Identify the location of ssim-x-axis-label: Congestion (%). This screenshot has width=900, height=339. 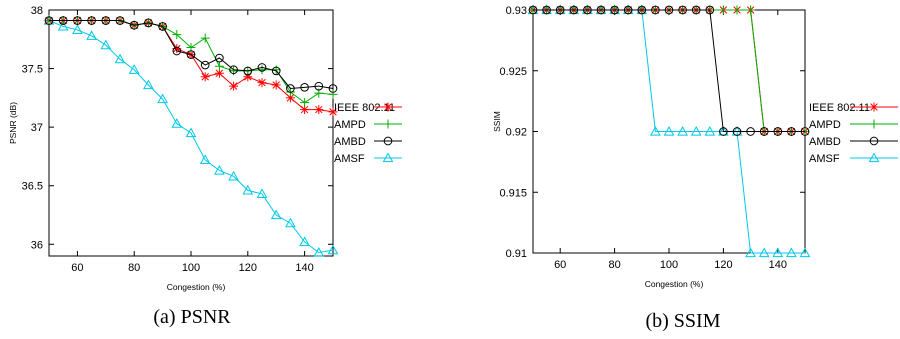
(674, 284).